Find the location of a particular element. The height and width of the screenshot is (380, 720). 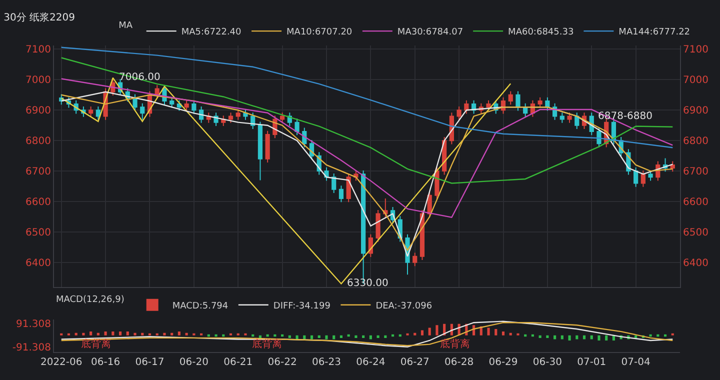

y2-tick-label: 7000 is located at coordinates (695, 80).